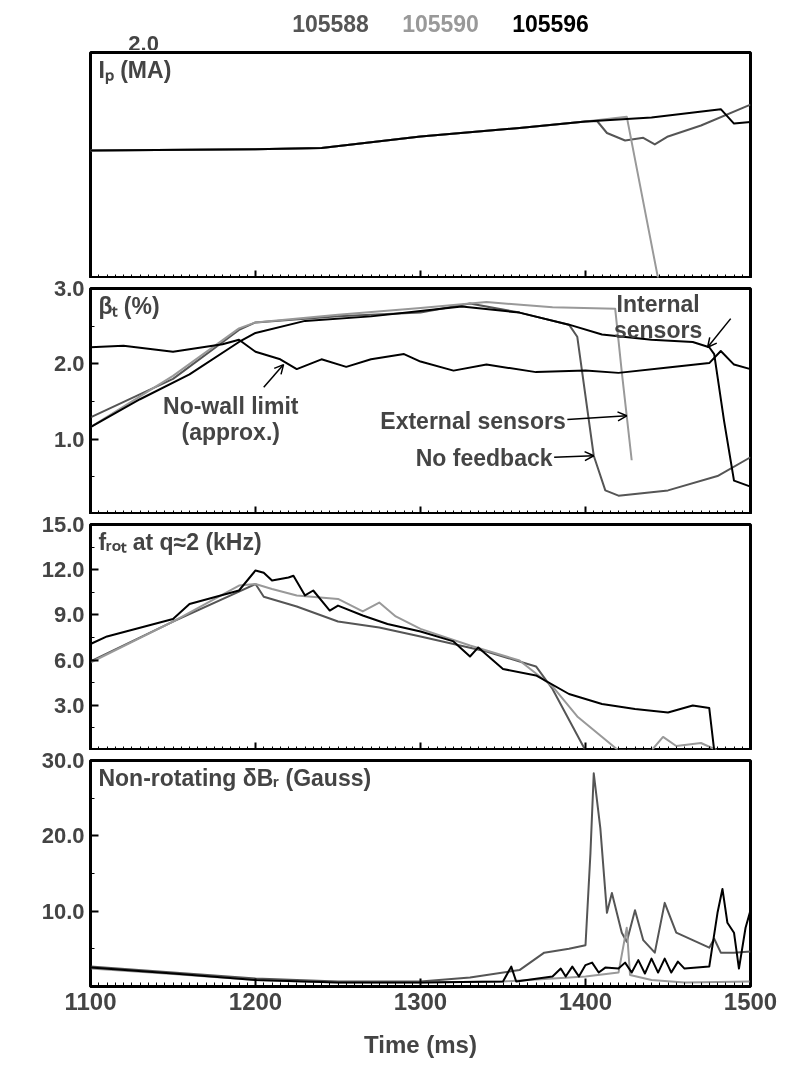  I want to click on text: 2.0, so click(143, 43).